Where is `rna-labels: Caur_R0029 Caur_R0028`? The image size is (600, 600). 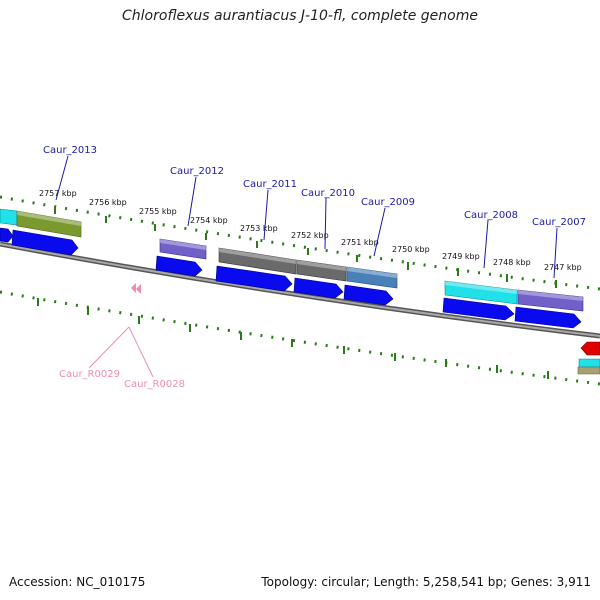 rna-labels: Caur_R0029 Caur_R0028 is located at coordinates (122, 379).